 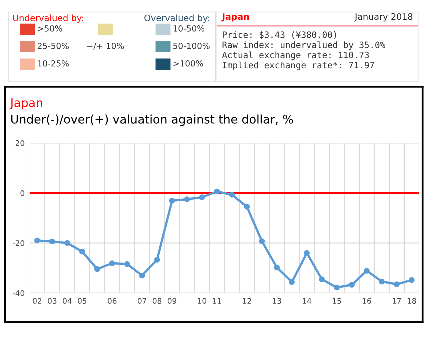 I want to click on text: Overvalued by:, so click(x=177, y=19).